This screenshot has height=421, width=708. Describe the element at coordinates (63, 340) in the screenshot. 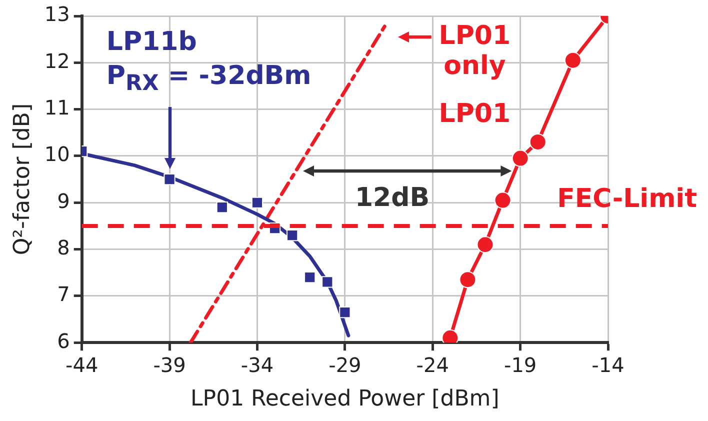

I see `y-tick-label: 6` at that location.